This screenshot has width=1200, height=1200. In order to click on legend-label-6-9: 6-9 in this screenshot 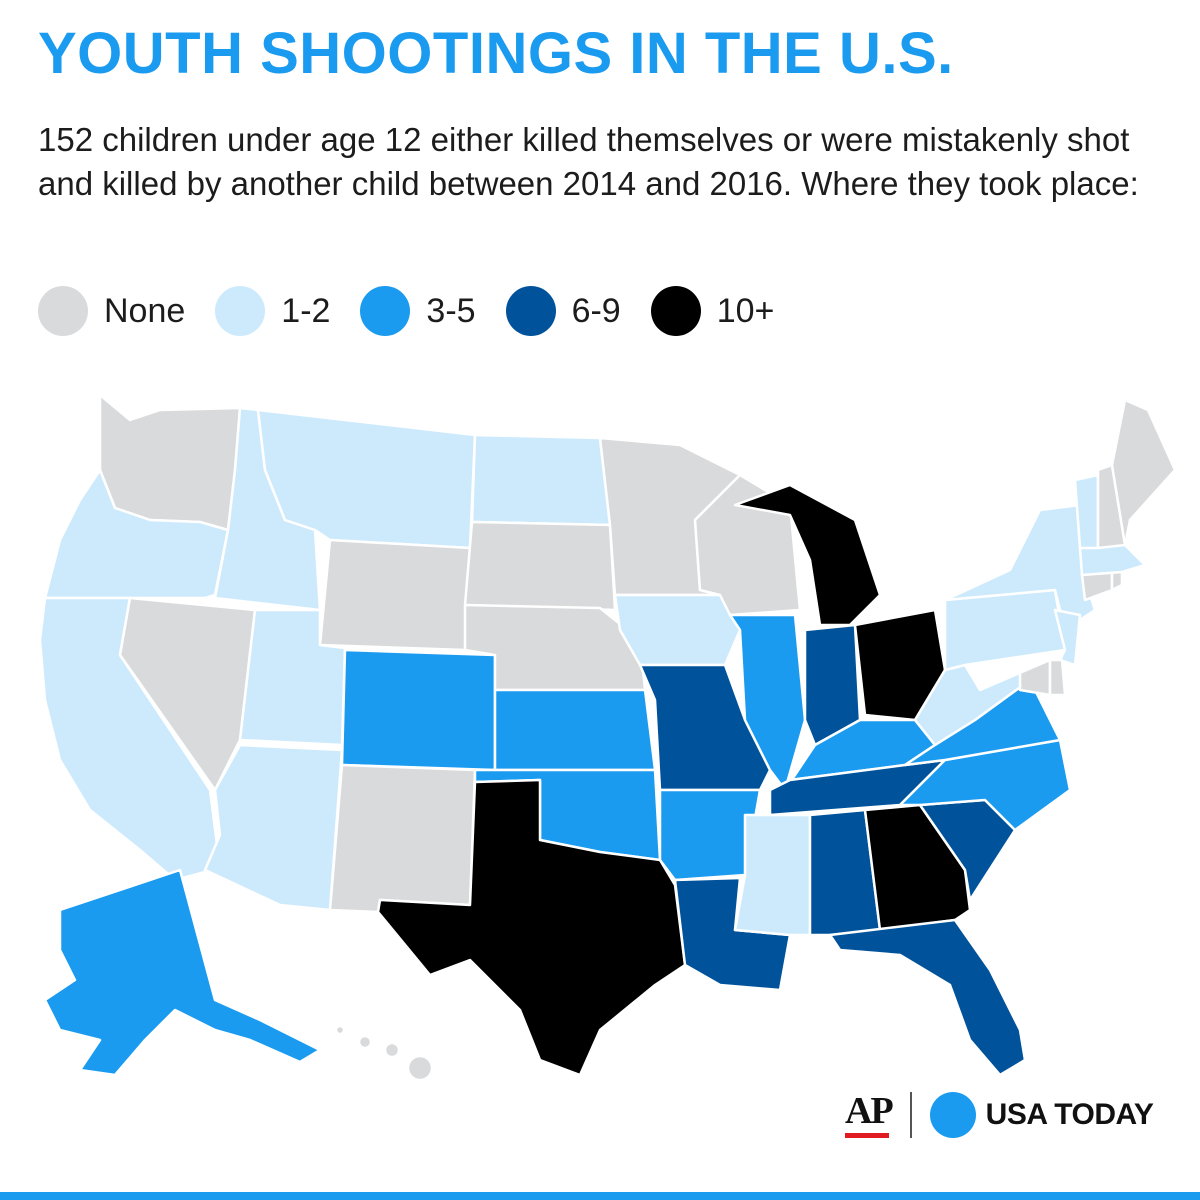, I will do `click(596, 310)`.